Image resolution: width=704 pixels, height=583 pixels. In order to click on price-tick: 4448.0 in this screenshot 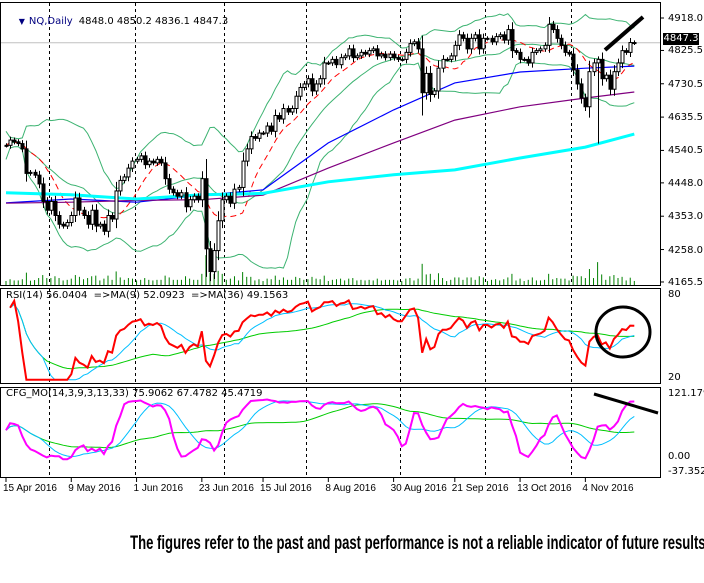, I will do `click(685, 183)`.